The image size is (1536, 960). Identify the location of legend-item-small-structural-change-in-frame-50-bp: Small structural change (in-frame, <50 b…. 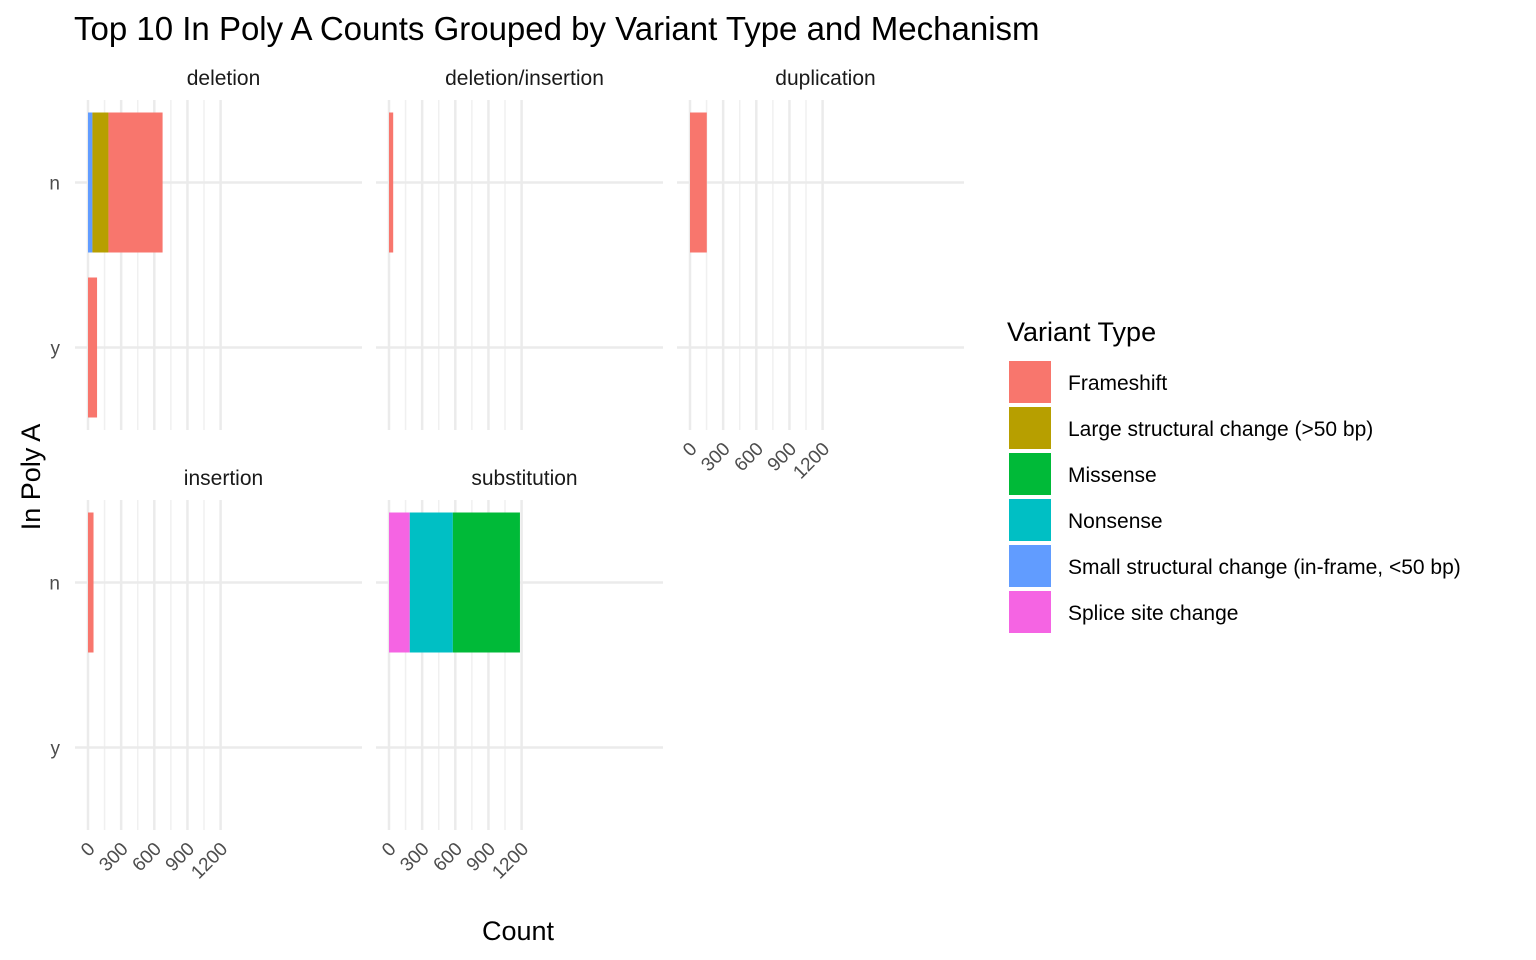
(1235, 566).